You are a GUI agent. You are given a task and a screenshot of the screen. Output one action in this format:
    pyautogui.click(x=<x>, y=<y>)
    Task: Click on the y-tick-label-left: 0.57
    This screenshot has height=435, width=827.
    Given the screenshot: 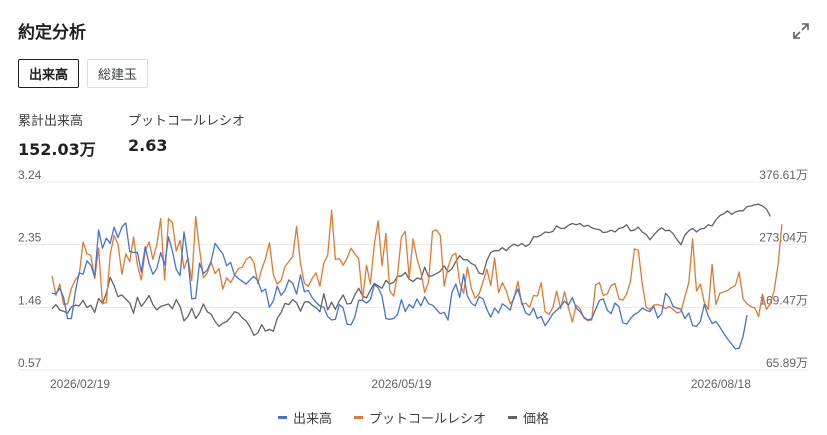 What is the action you would take?
    pyautogui.click(x=30, y=363)
    